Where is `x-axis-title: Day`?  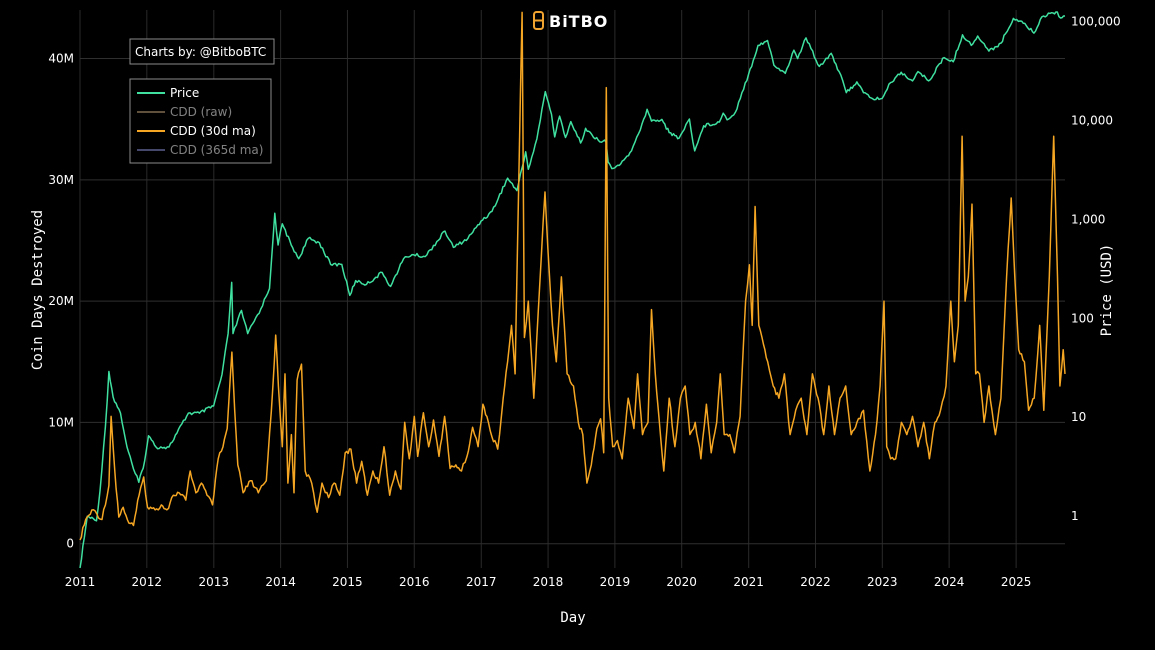 x-axis-title: Day is located at coordinates (572, 618).